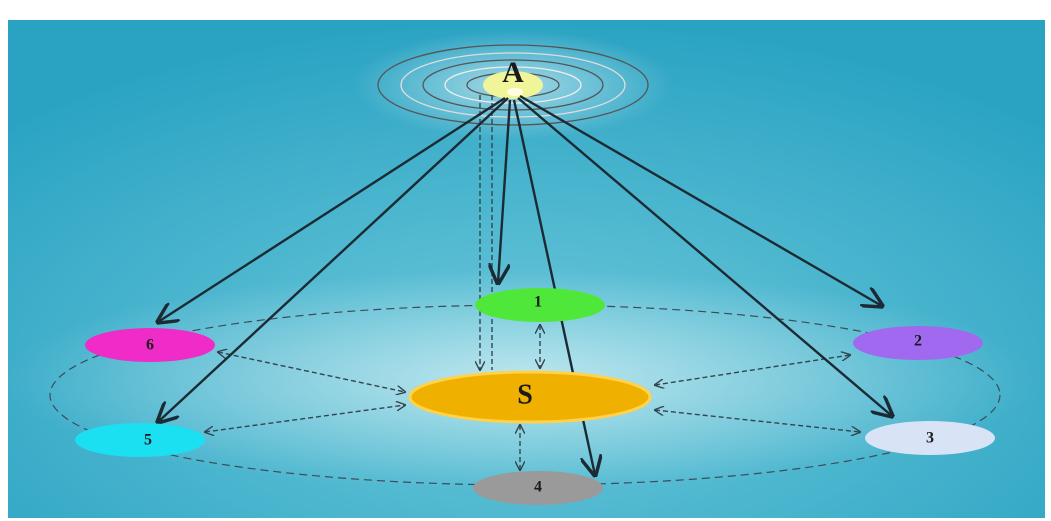 The width and height of the screenshot is (1051, 521). What do you see at coordinates (513, 72) in the screenshot?
I see `node-label: A` at bounding box center [513, 72].